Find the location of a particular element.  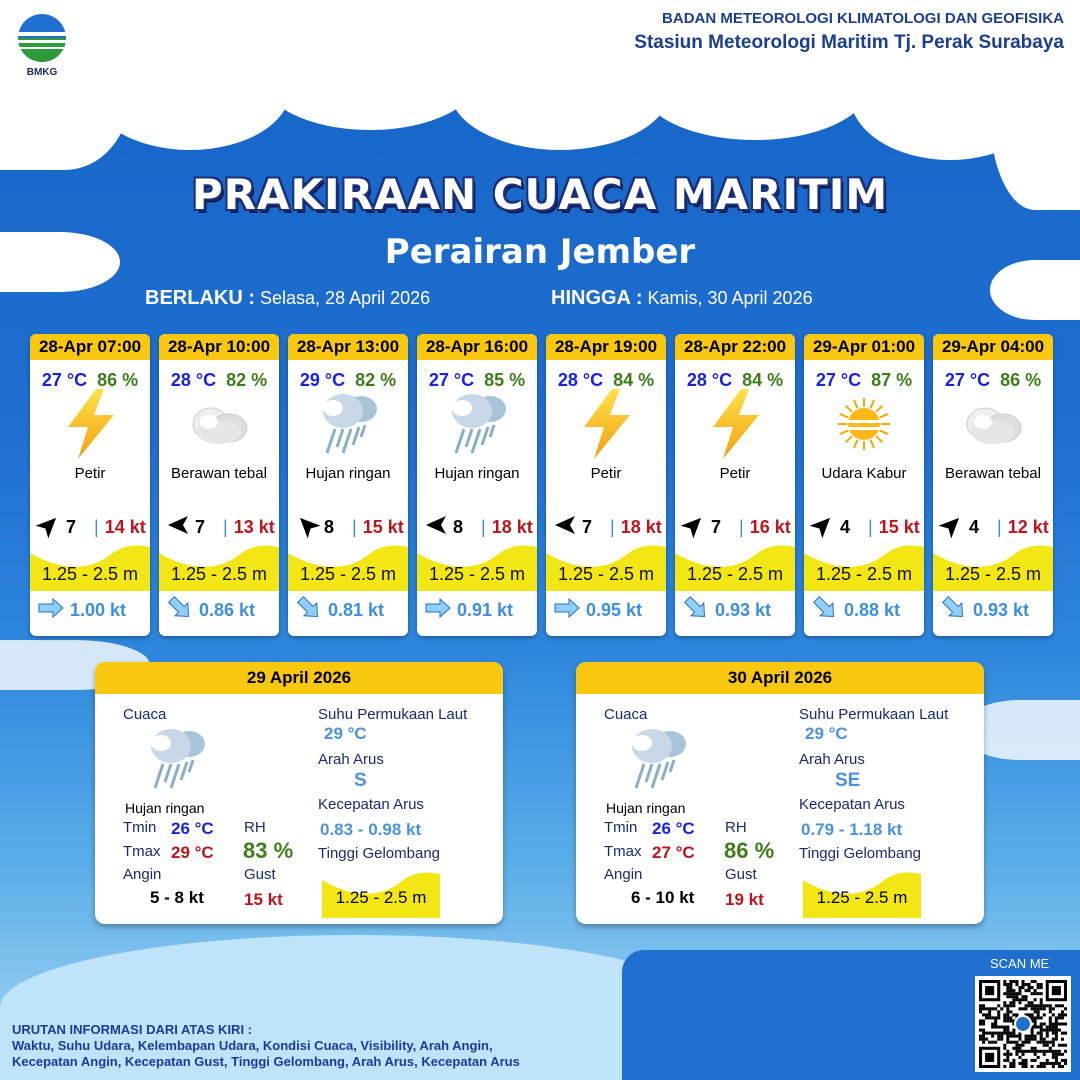

valid-from-value: Selasa, 28 April 2026 is located at coordinates (345, 298).